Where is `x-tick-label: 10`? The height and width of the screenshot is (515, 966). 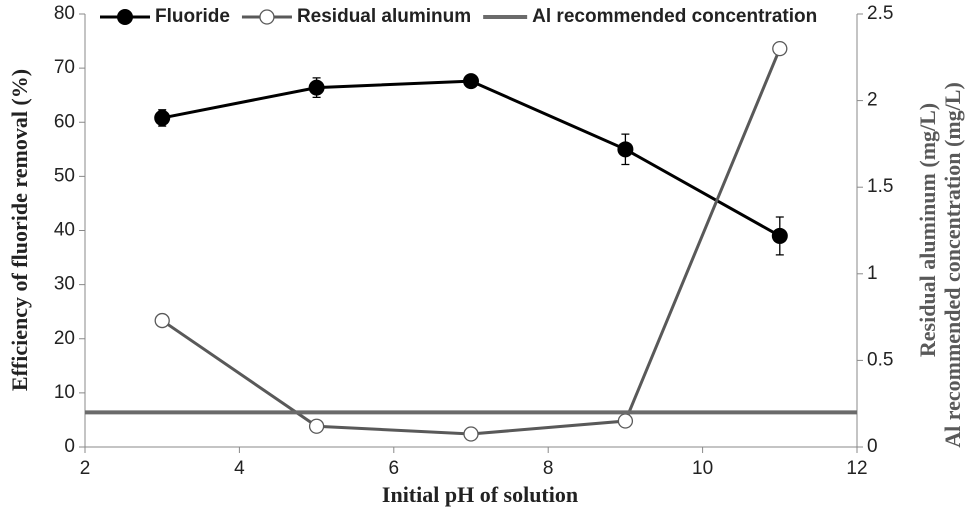 x-tick-label: 10 is located at coordinates (702, 468).